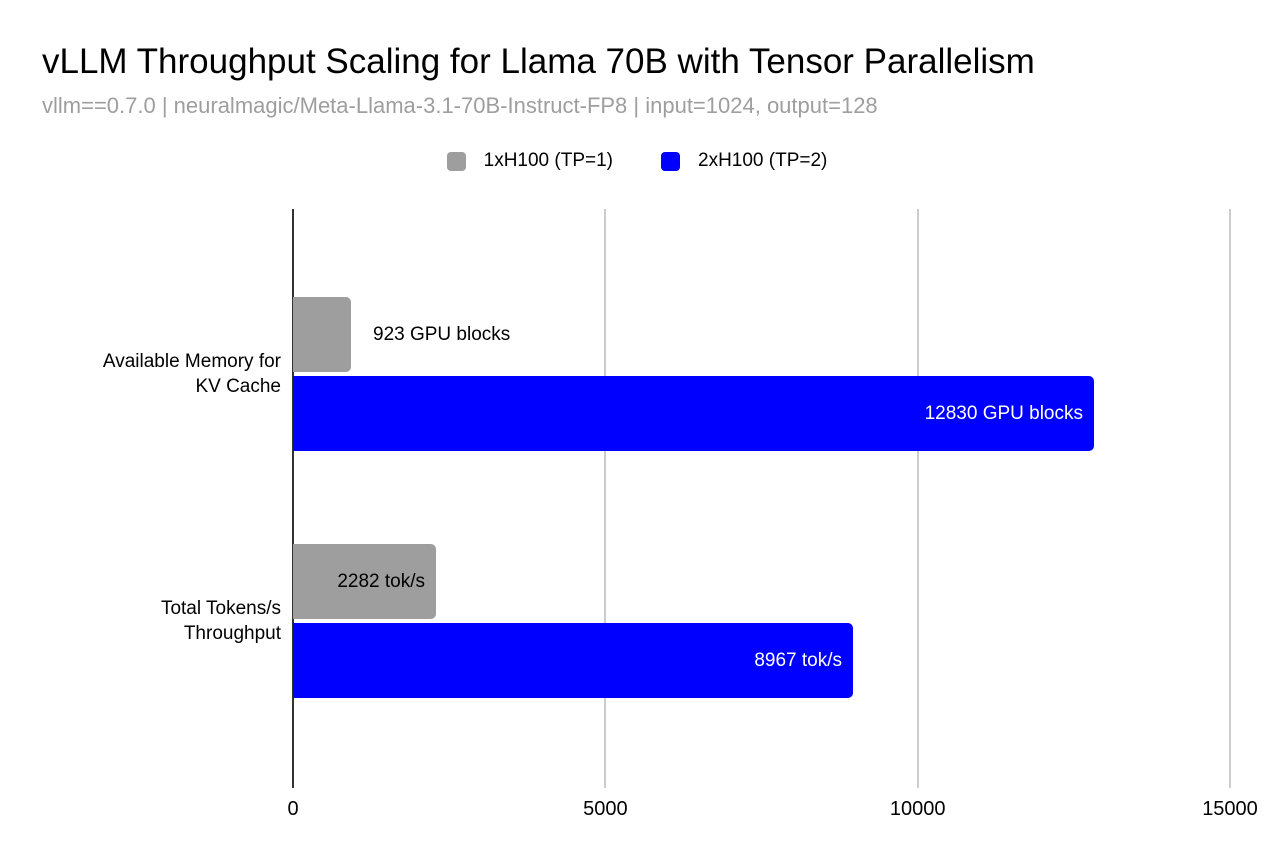 The image size is (1274, 868). Describe the element at coordinates (220, 608) in the screenshot. I see `category-label-line: Total Tokens/s` at that location.